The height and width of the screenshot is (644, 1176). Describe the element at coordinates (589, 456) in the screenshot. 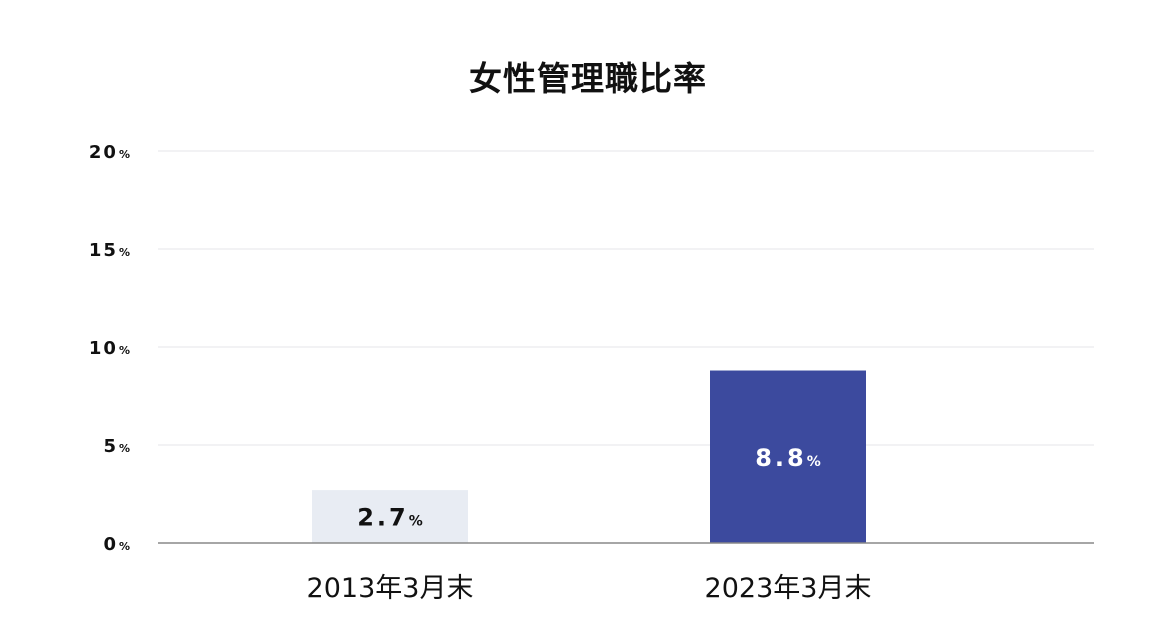

I see `bars: 2.7% 8.8%` at that location.